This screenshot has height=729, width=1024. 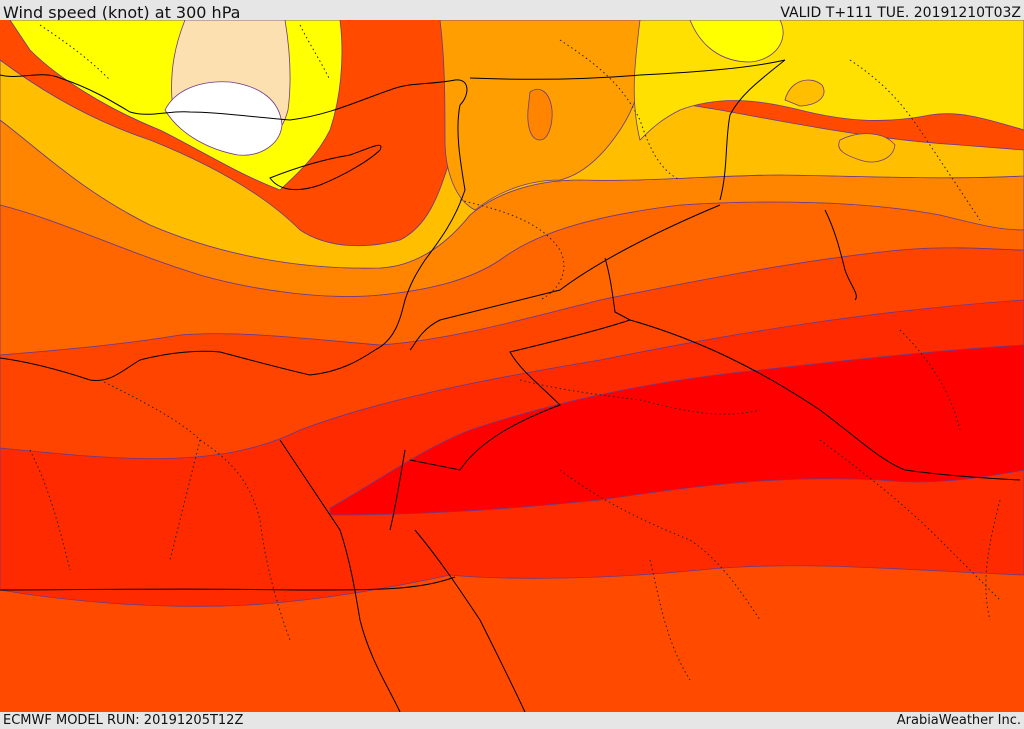 What do you see at coordinates (804, 93) in the screenshot?
I see `patch-amber-ne` at bounding box center [804, 93].